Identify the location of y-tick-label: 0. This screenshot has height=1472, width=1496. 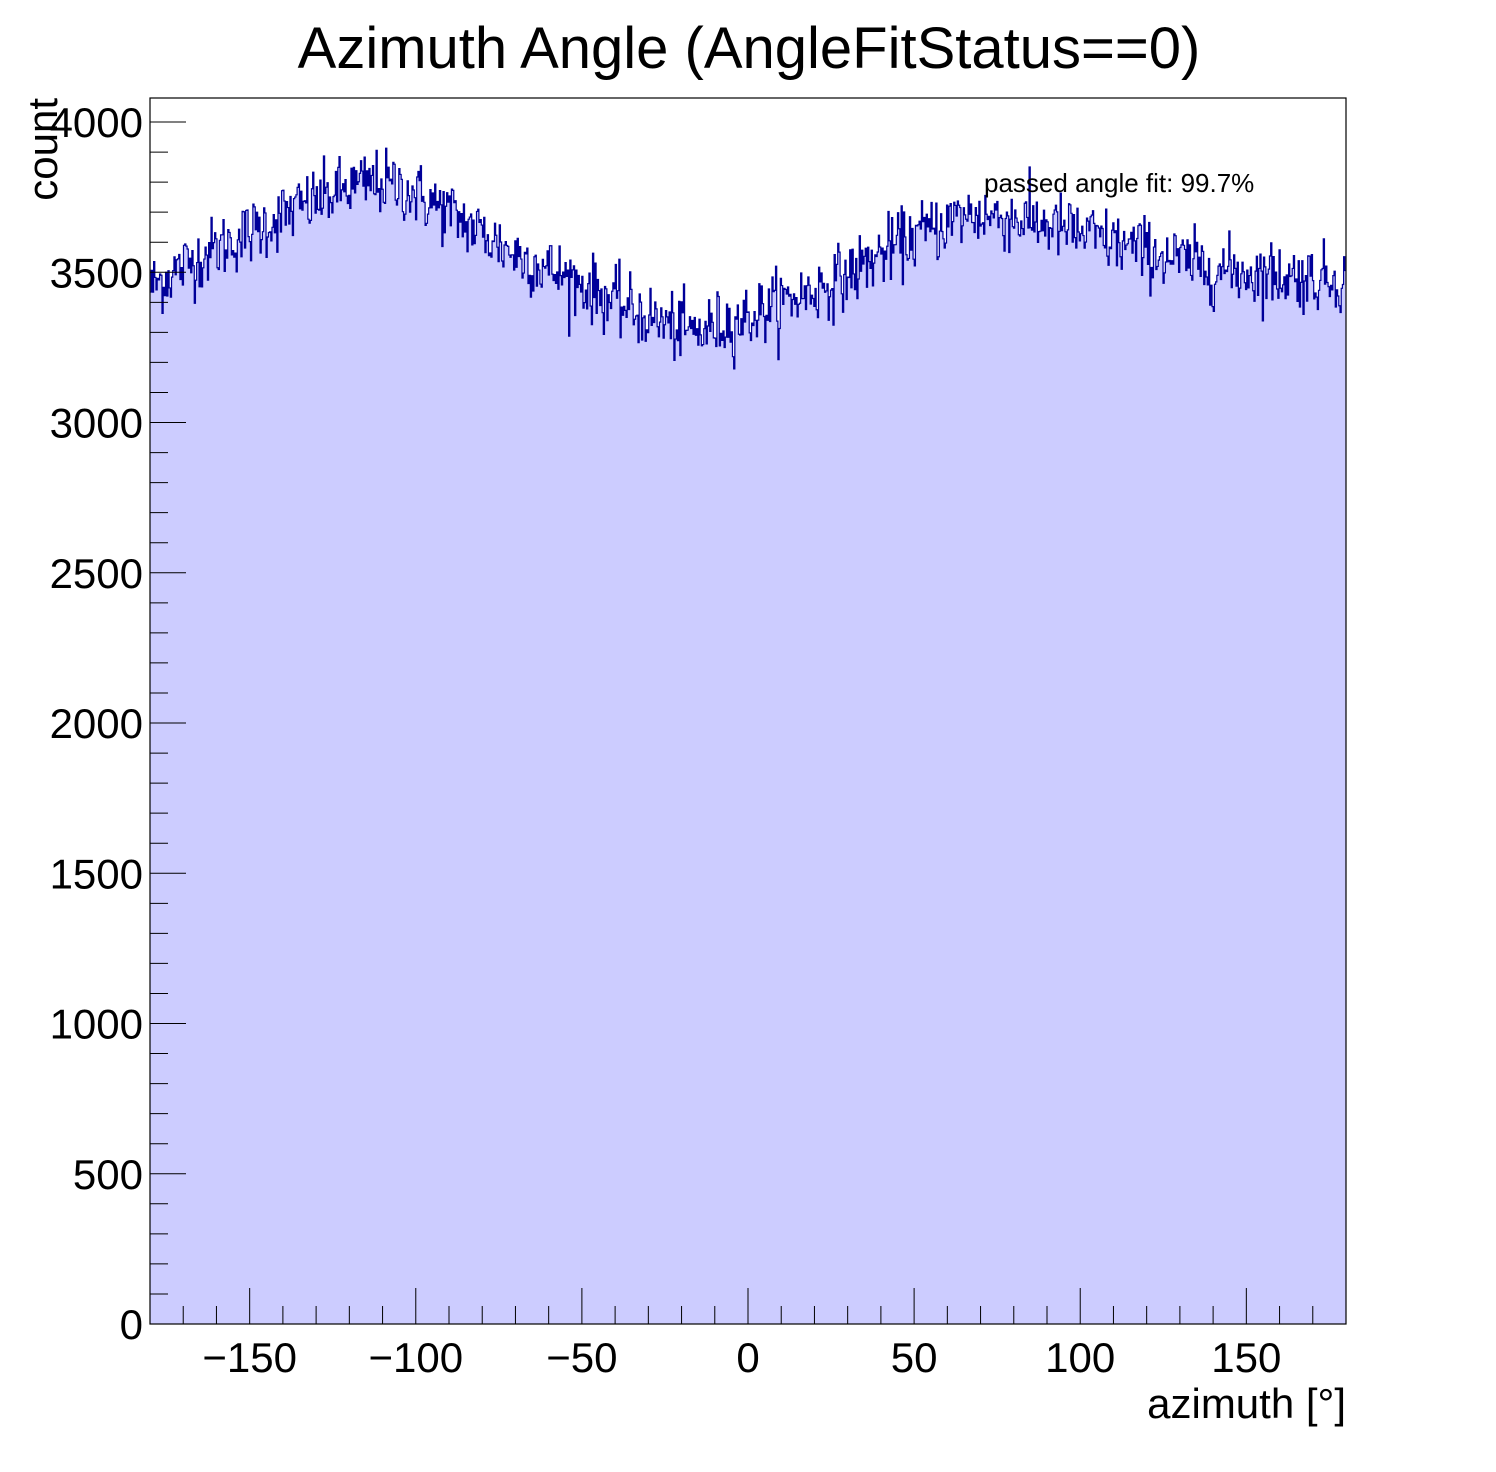
(131, 1324).